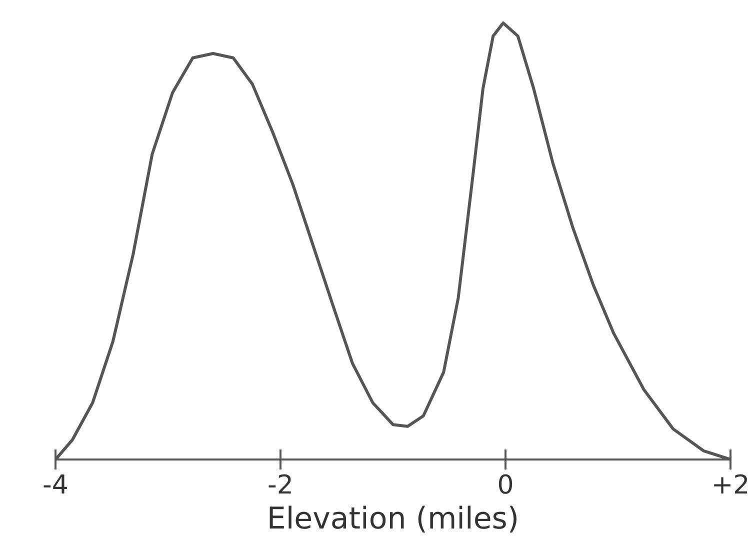 Image resolution: width=750 pixels, height=539 pixels. I want to click on x-tick-label: 0, so click(505, 485).